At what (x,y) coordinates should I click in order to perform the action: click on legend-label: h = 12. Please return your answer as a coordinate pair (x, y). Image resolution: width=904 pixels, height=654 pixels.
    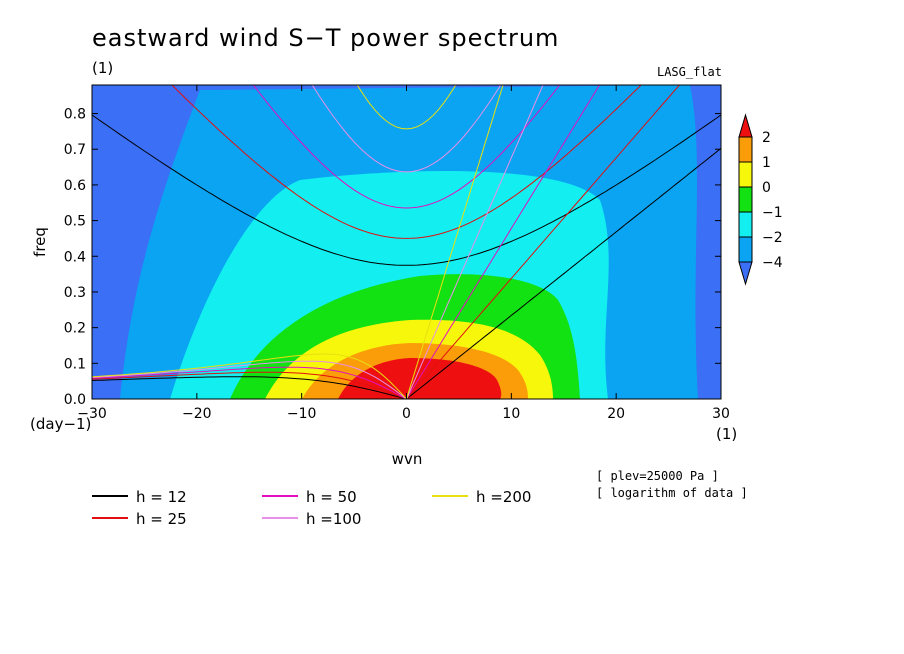
    Looking at the image, I should click on (161, 497).